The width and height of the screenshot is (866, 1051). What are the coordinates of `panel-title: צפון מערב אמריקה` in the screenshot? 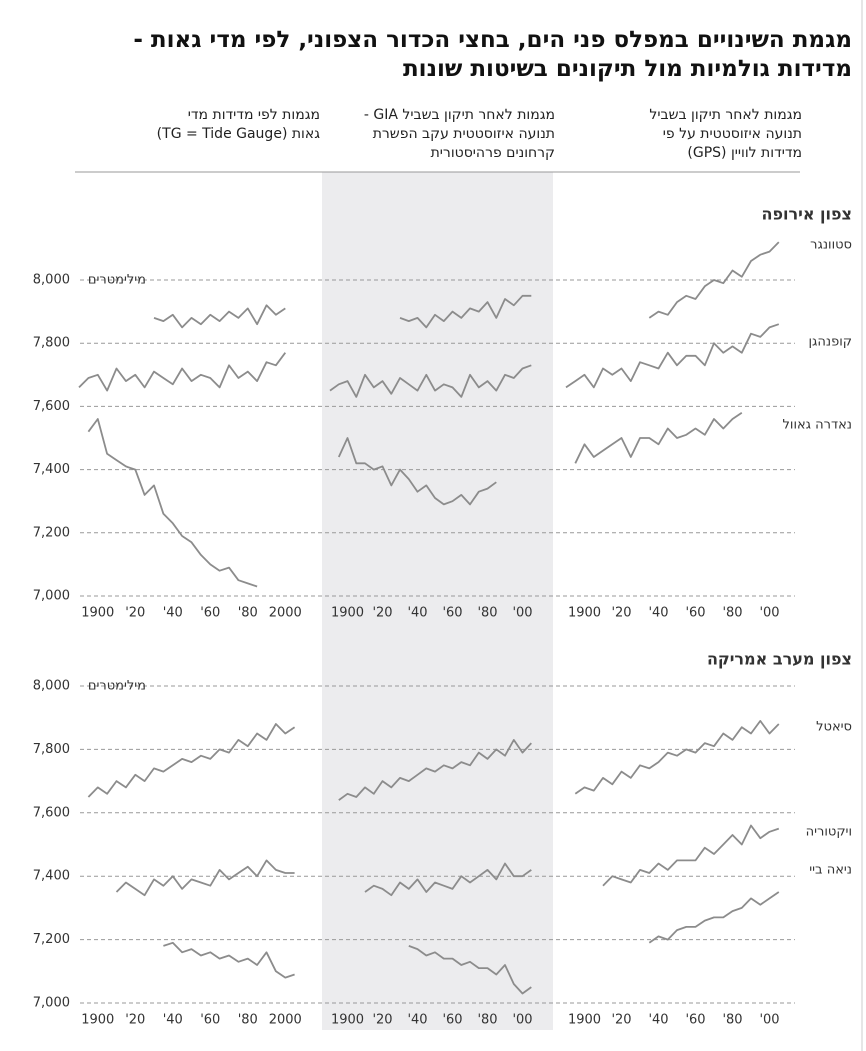 It's located at (779, 659).